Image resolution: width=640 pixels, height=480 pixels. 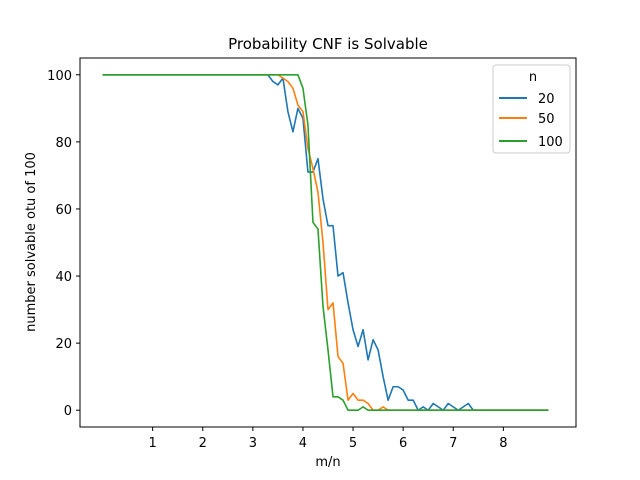 What do you see at coordinates (453, 443) in the screenshot?
I see `x-tick-label: 7` at bounding box center [453, 443].